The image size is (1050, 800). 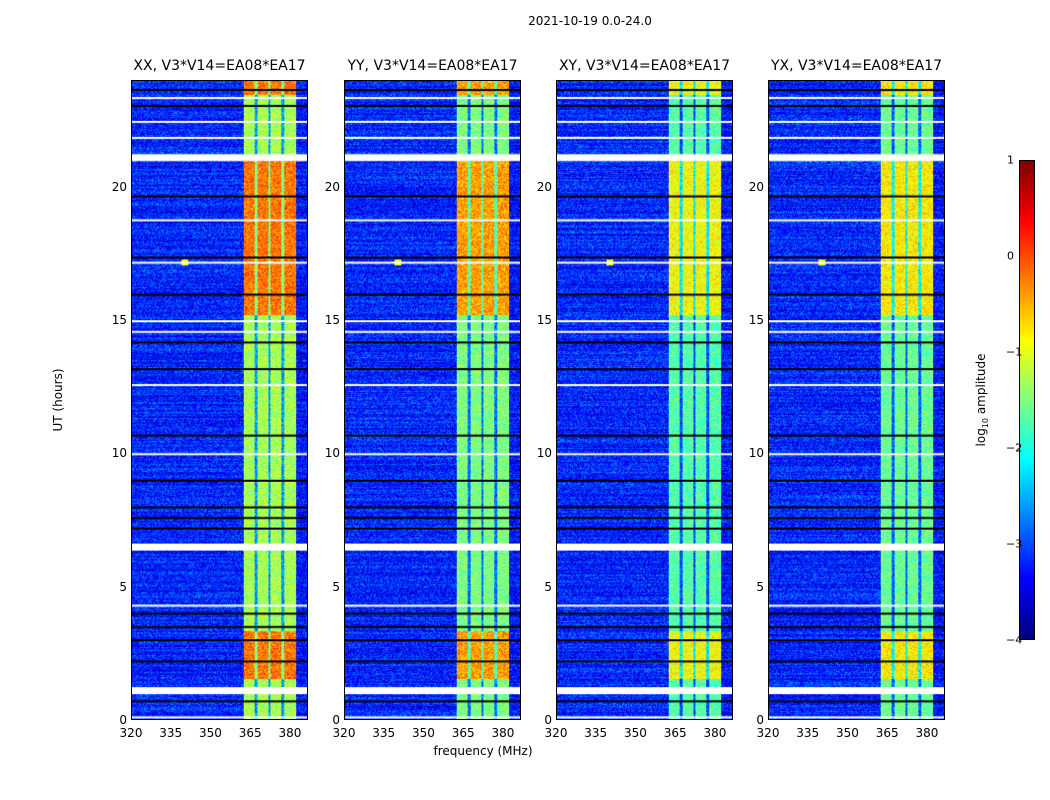 What do you see at coordinates (432, 66) in the screenshot?
I see `panel-title: YY, V3*V14=EA08*EA17` at bounding box center [432, 66].